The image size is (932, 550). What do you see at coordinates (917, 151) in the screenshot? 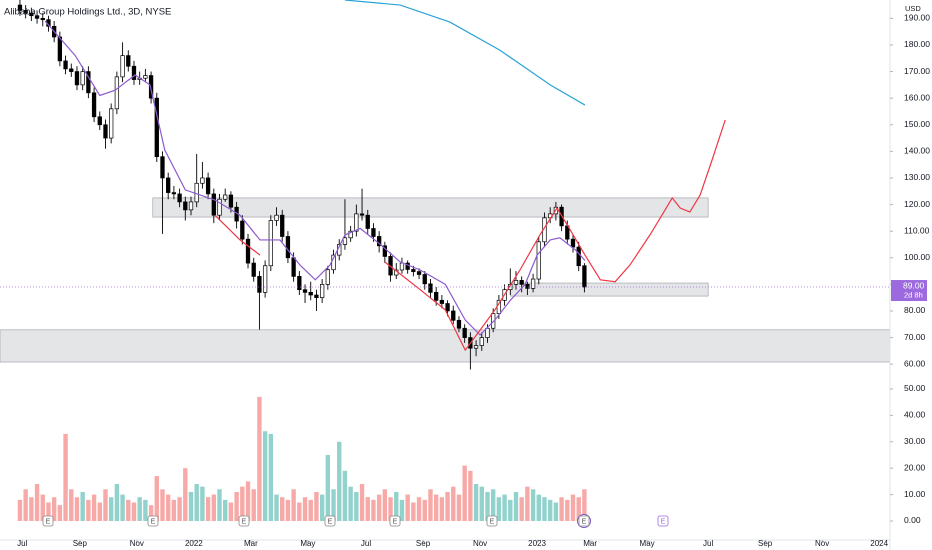
I see `y-tick-label: 140.00` at bounding box center [917, 151].